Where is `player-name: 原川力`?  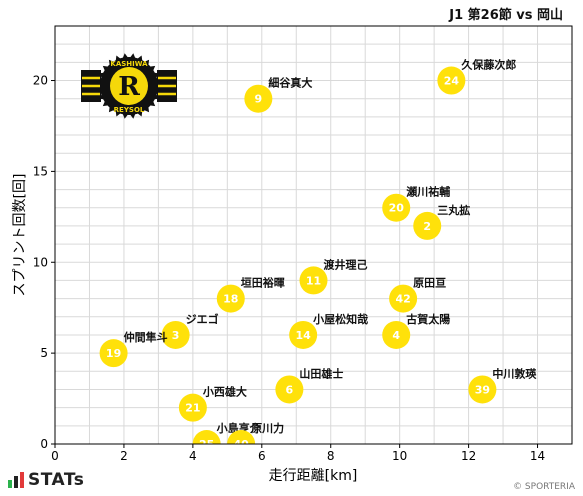 player-name: 原川力 is located at coordinates (267, 428).